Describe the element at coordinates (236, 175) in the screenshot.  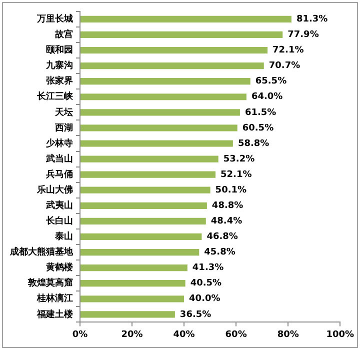
I see `data-label: 52.1%` at that location.